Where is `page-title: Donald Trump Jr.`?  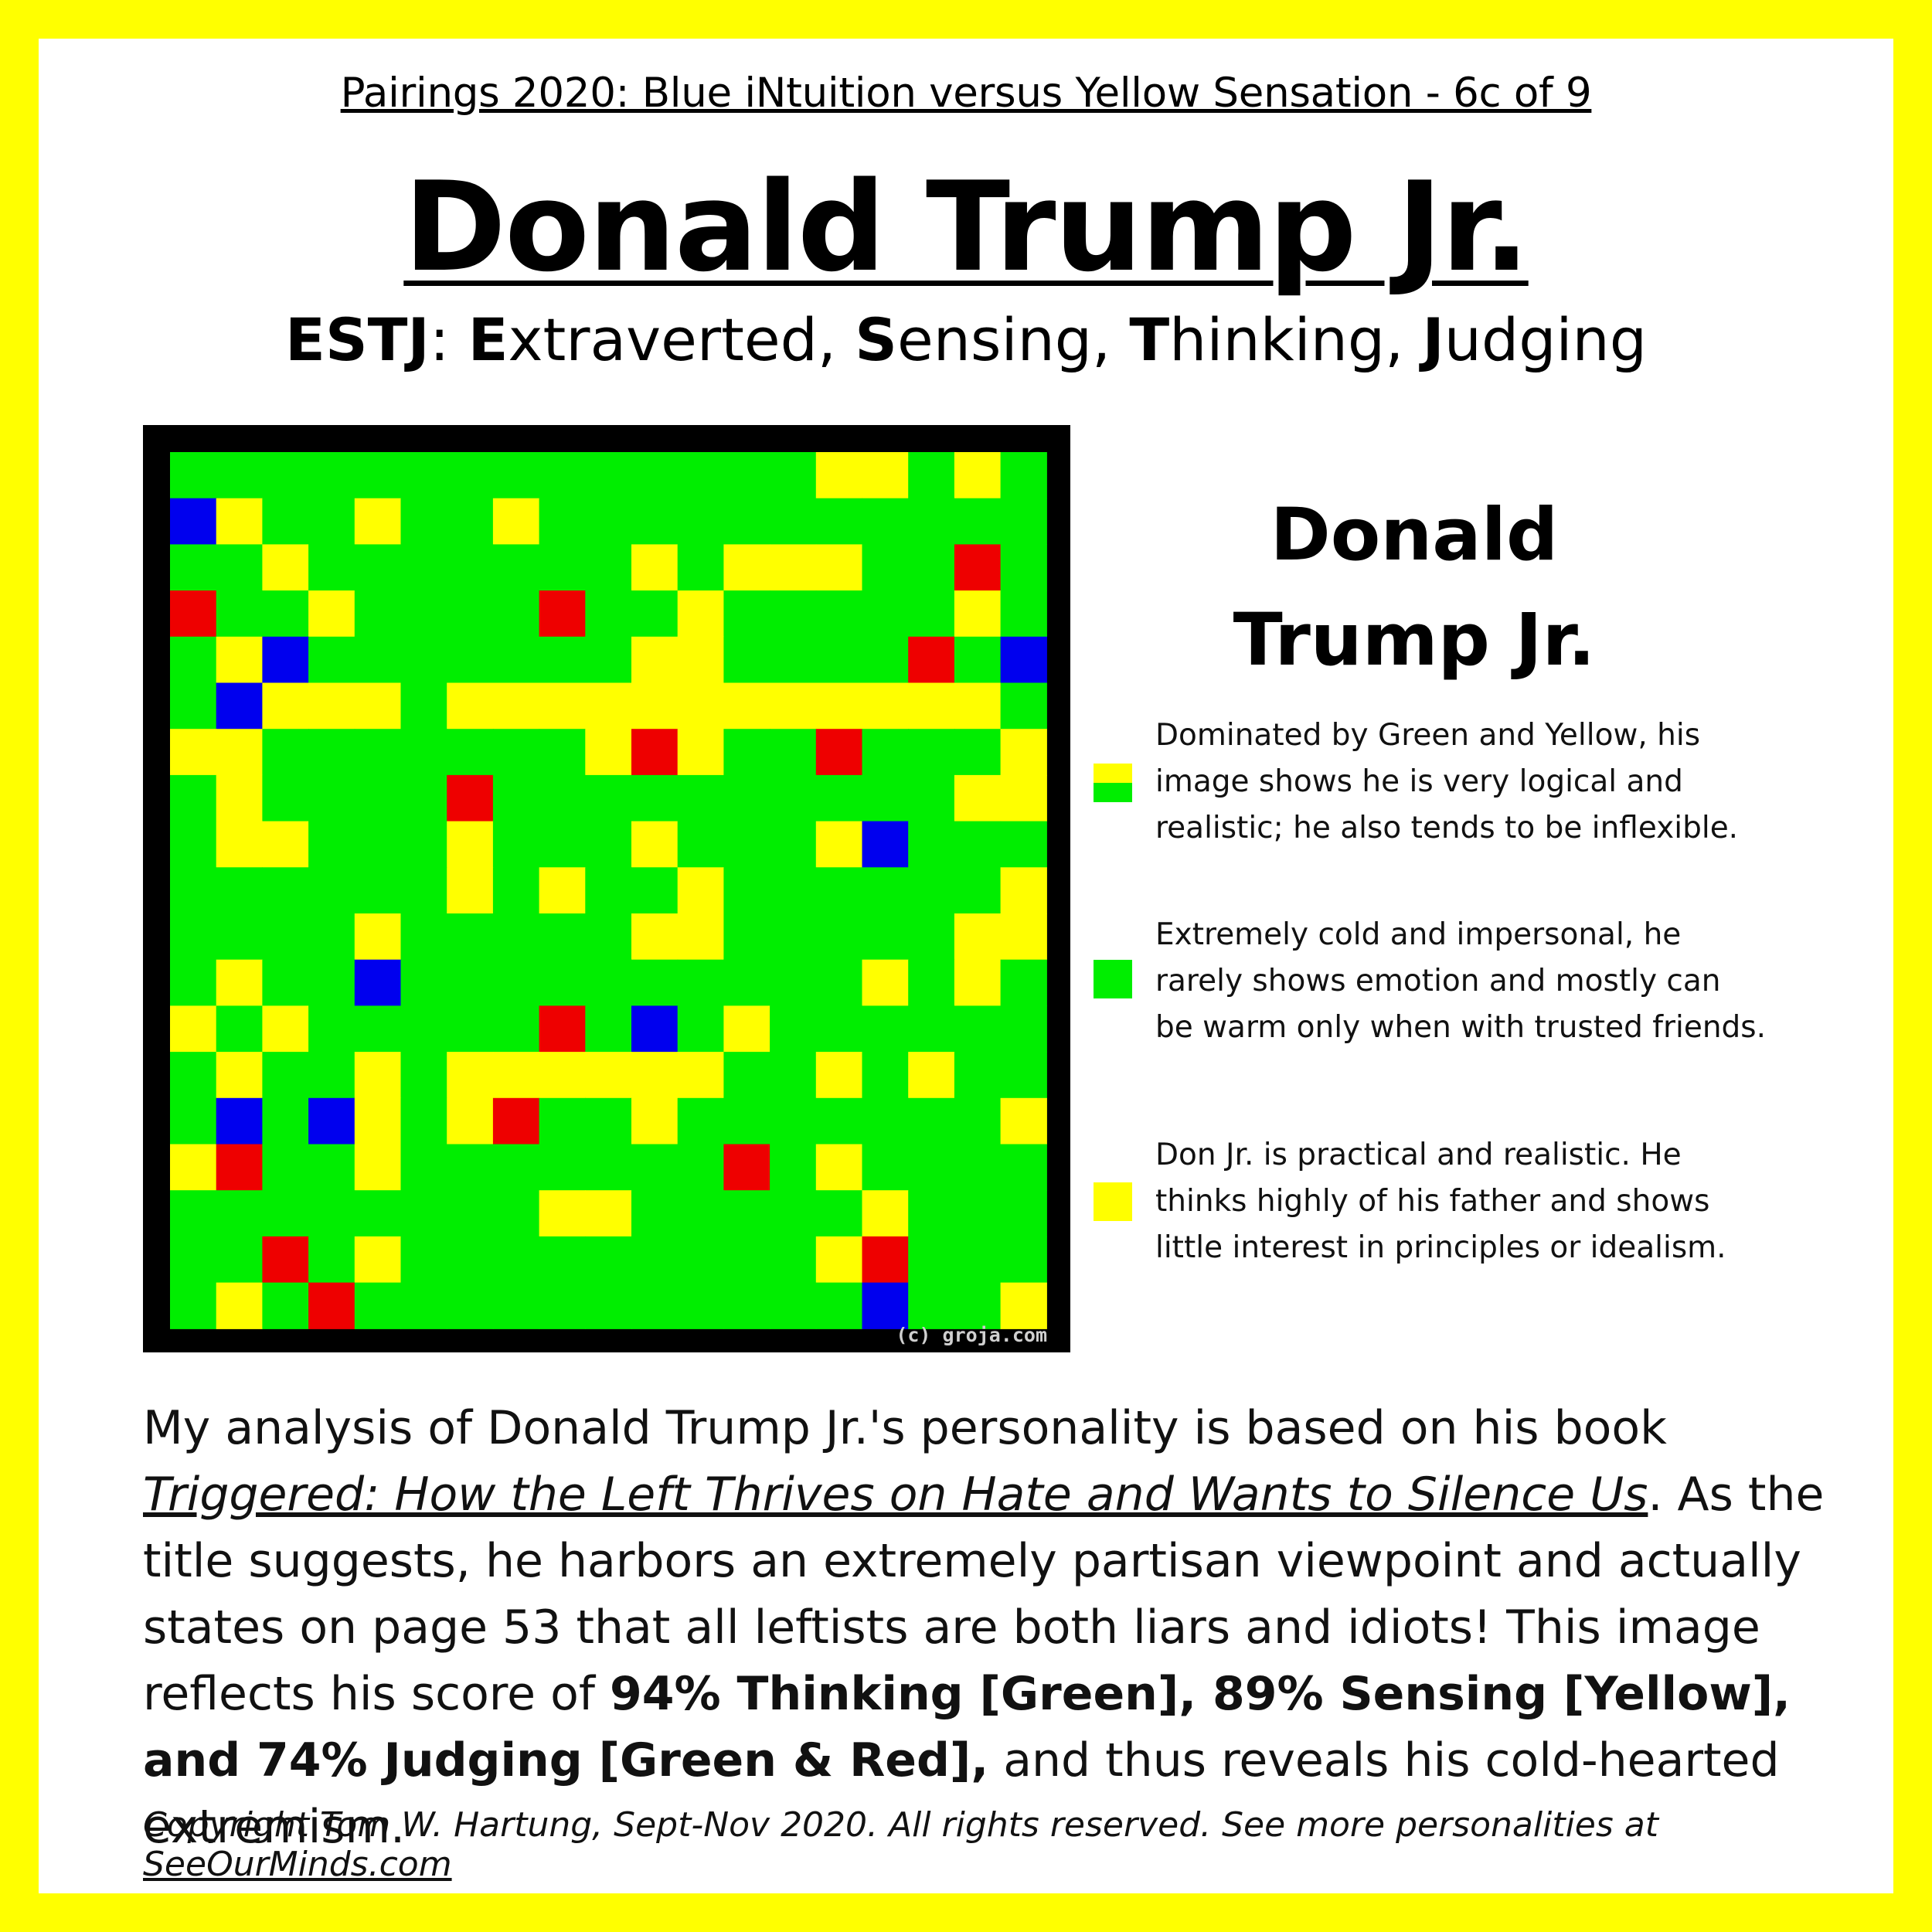
page-title: Donald Trump Jr. is located at coordinates (966, 227).